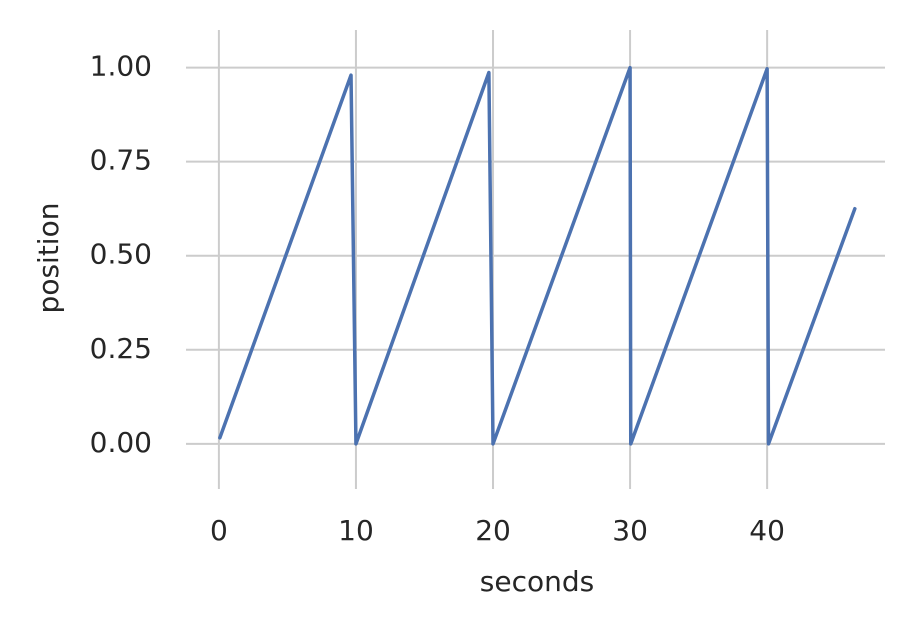 This screenshot has height=634, width=916. What do you see at coordinates (219, 530) in the screenshot?
I see `x-tick-label: 0` at bounding box center [219, 530].